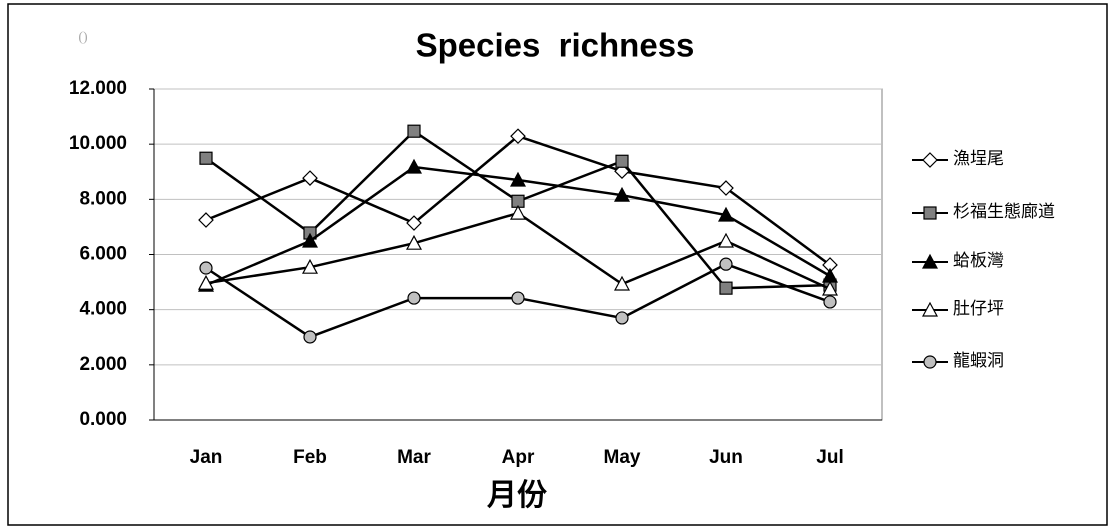 The width and height of the screenshot is (1115, 531). Describe the element at coordinates (414, 457) in the screenshot. I see `x-tick-label: Mar` at that location.